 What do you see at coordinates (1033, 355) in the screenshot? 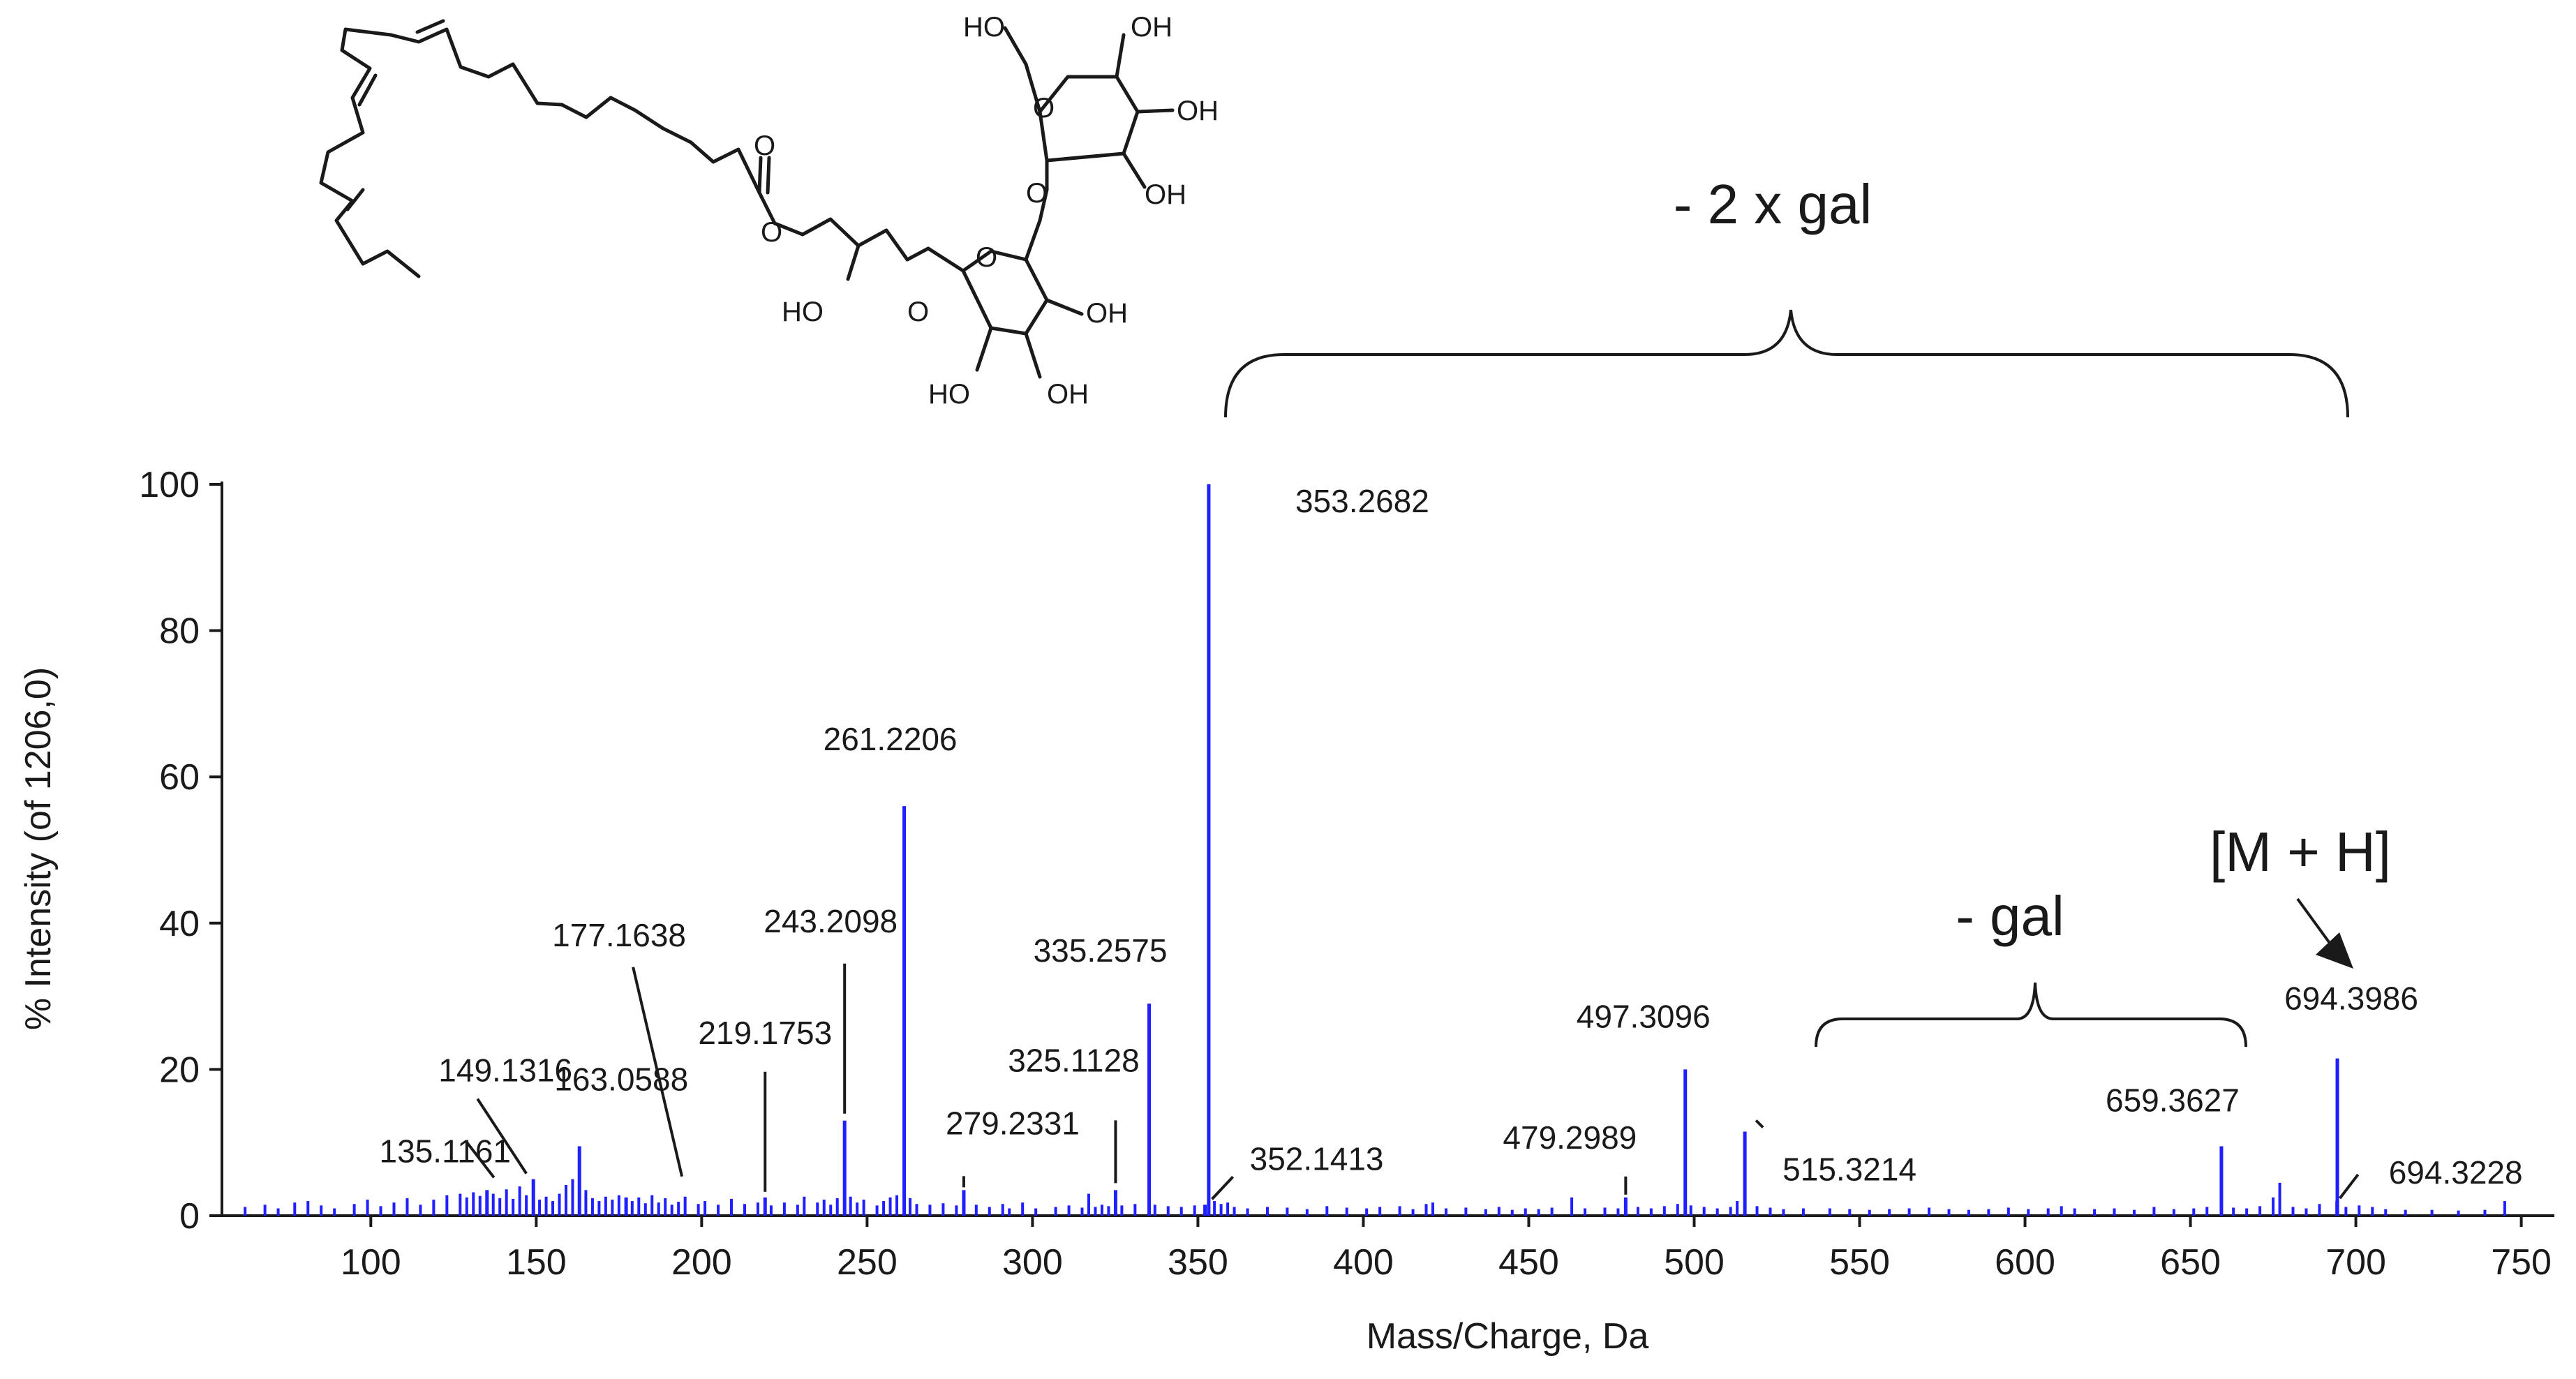
I see `ring2-oh-bond-b` at bounding box center [1033, 355].